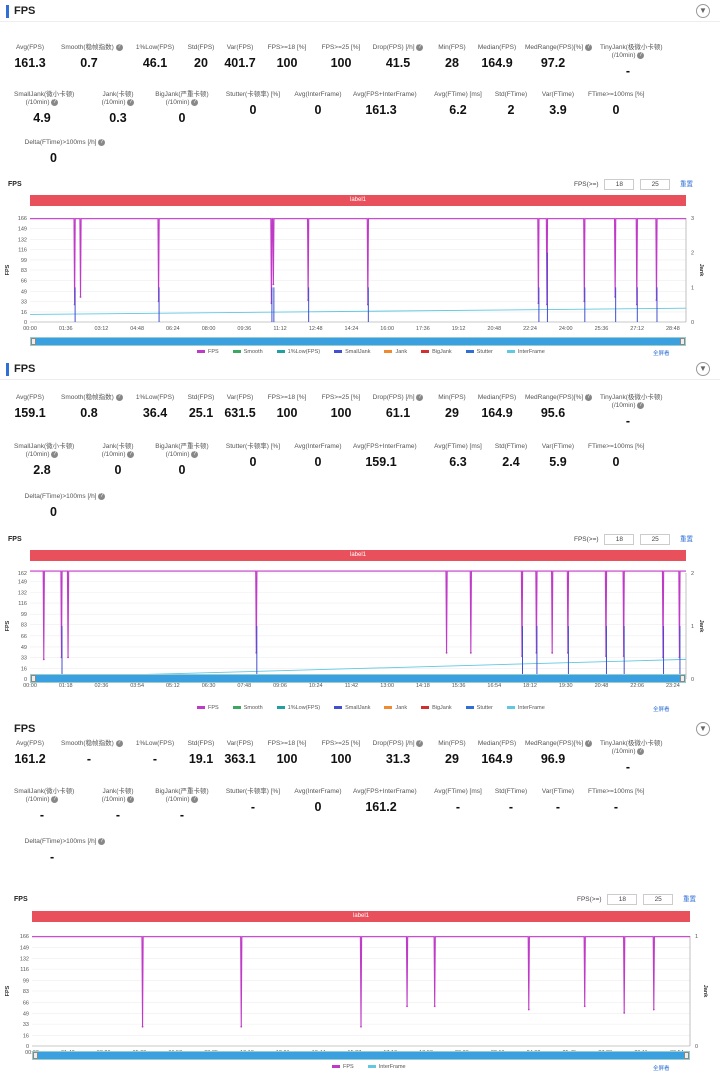  I want to click on metric-value: 2.4, so click(511, 462).